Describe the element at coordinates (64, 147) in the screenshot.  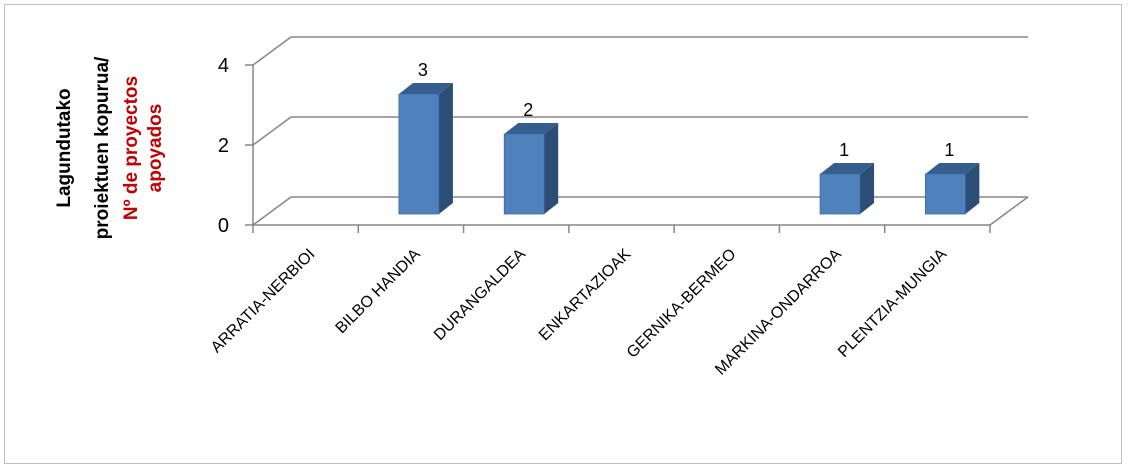
I see `y-axis-label-line-1: Lagundutako` at that location.